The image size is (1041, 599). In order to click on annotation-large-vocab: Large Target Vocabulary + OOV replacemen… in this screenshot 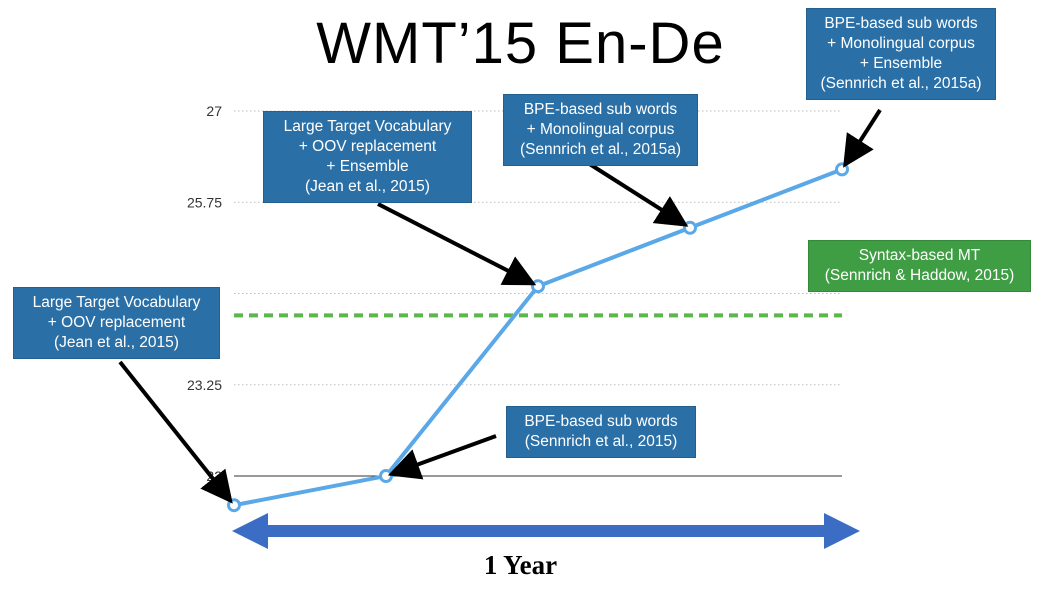, I will do `click(116, 323)`.